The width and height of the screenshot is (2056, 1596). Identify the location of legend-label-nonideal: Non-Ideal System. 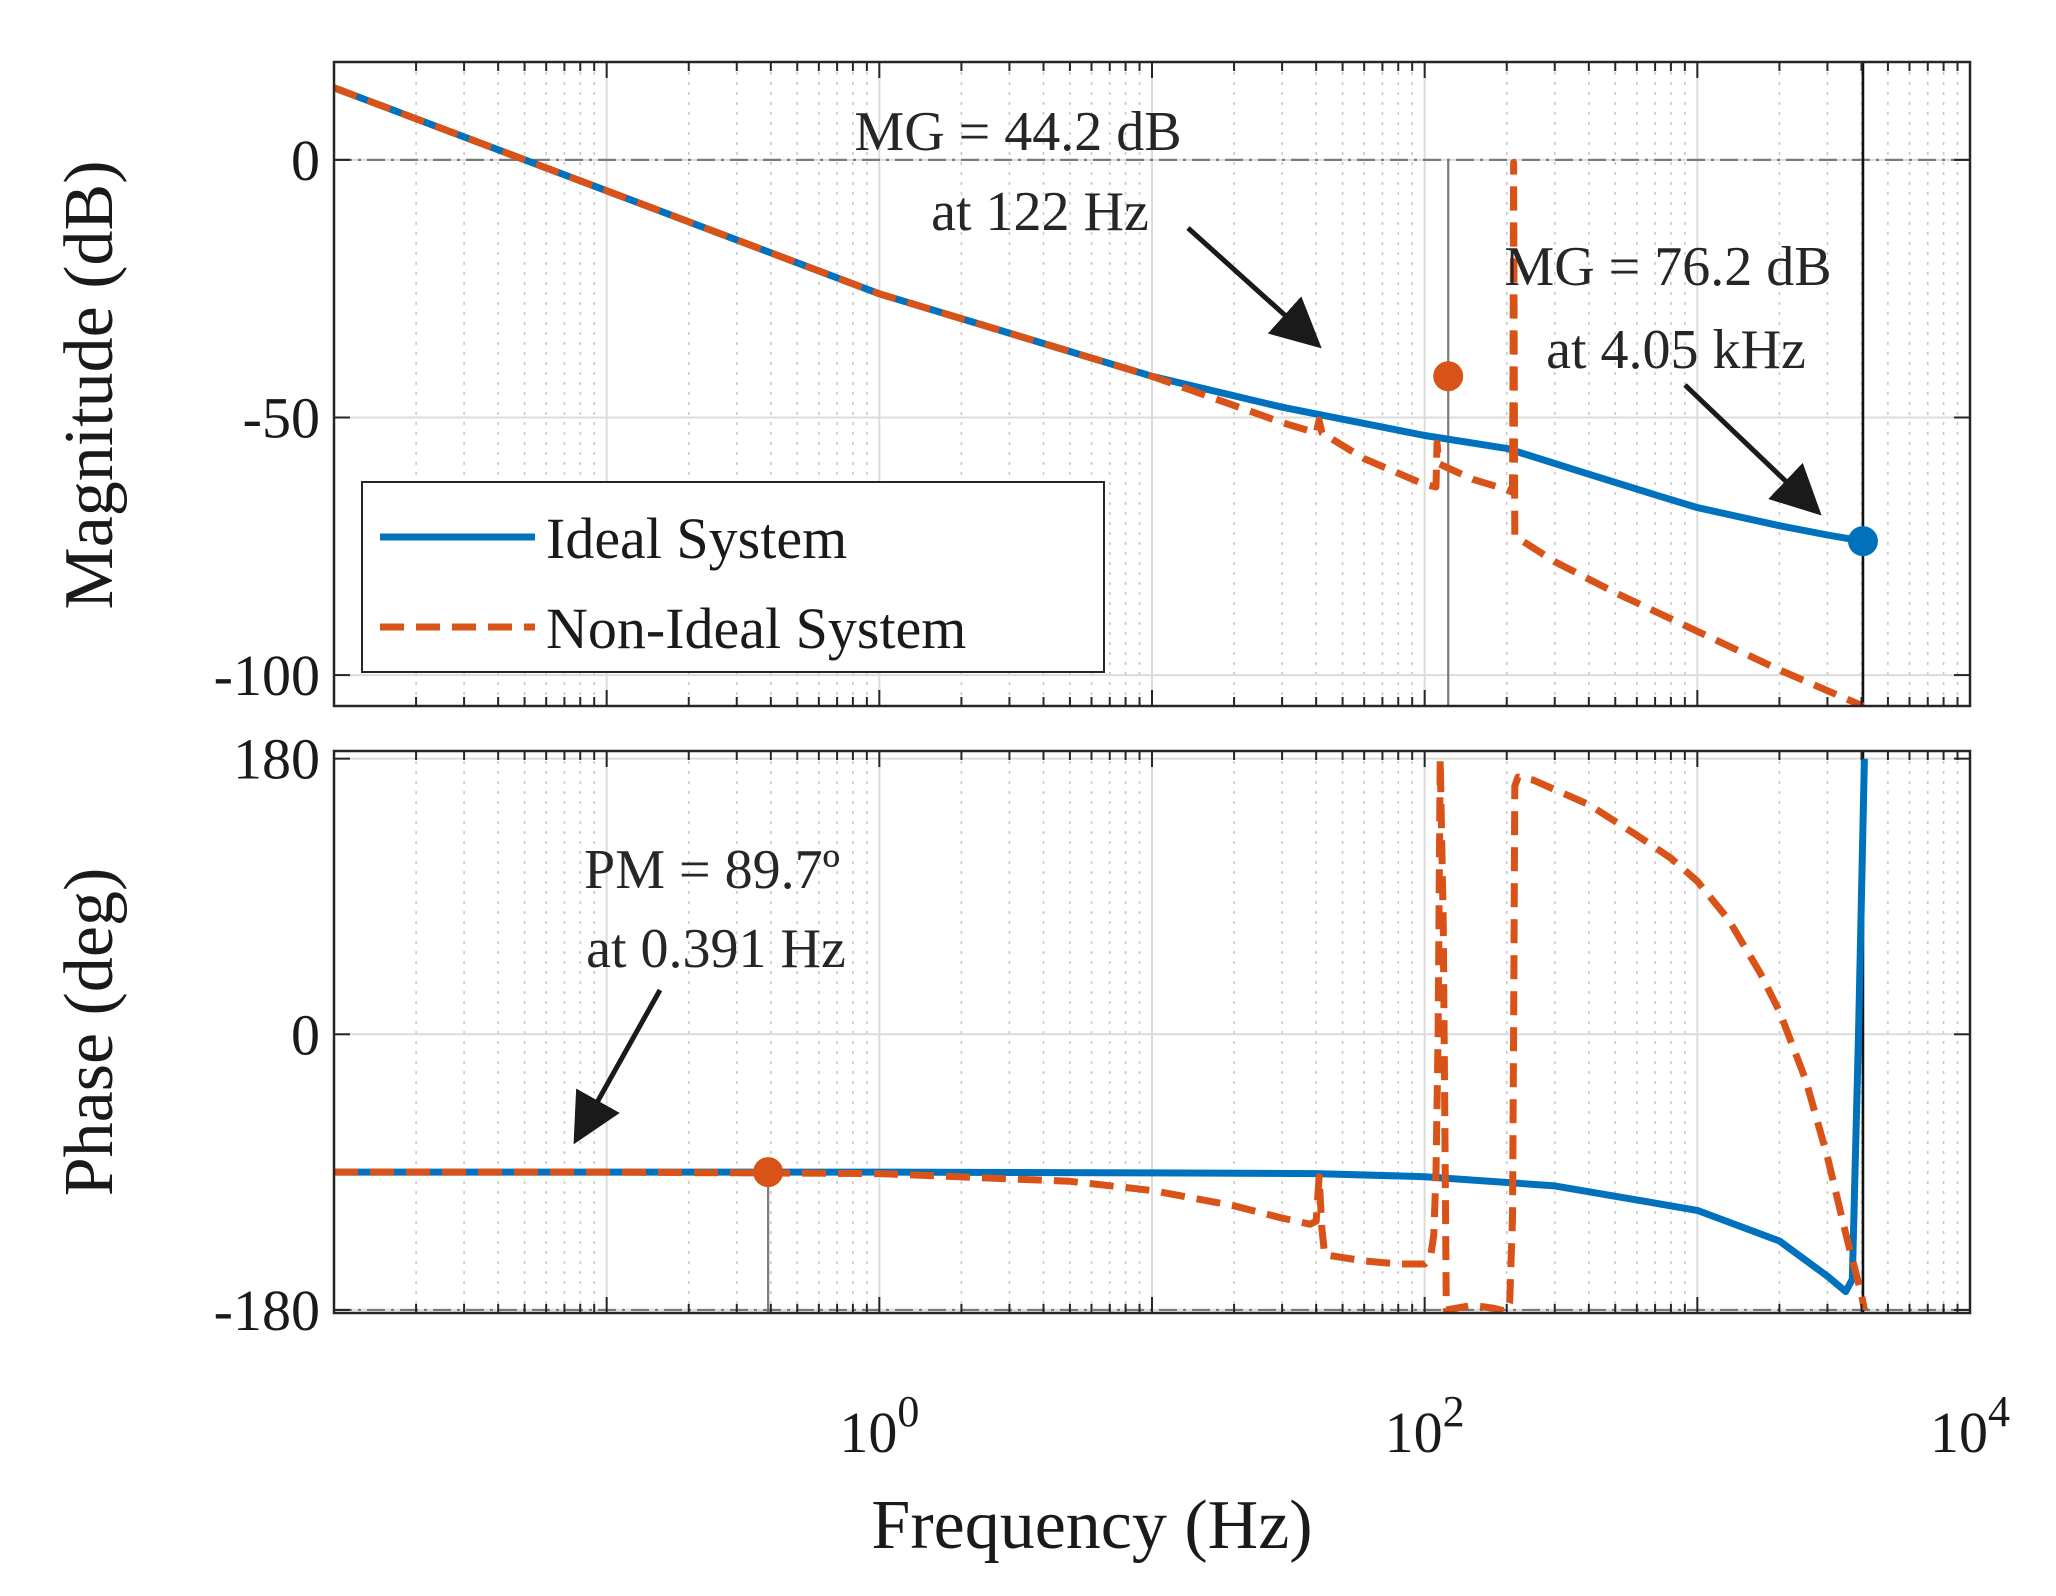
(756, 628).